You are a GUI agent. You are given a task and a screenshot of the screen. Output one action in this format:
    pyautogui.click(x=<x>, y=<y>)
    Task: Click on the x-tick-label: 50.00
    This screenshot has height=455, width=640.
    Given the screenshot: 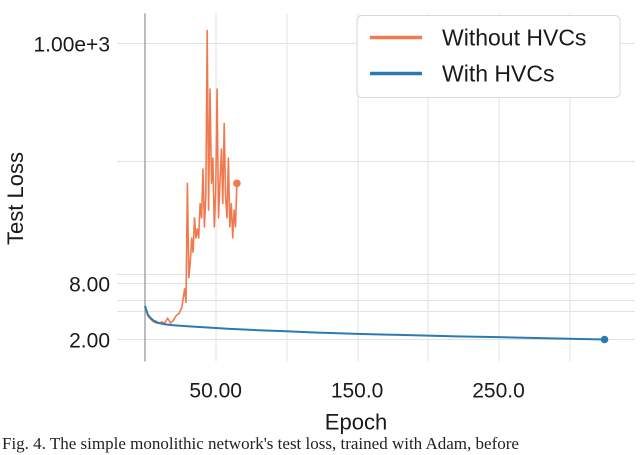 What is the action you would take?
    pyautogui.click(x=215, y=391)
    